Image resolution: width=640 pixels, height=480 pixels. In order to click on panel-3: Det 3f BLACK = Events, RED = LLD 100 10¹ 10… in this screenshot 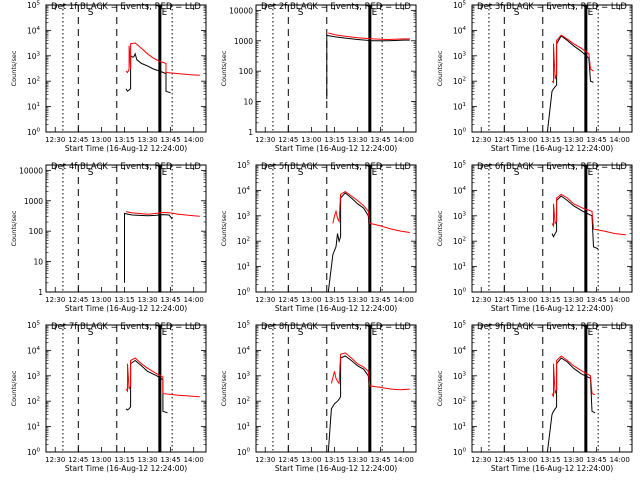, I will do `click(534, 77)`.